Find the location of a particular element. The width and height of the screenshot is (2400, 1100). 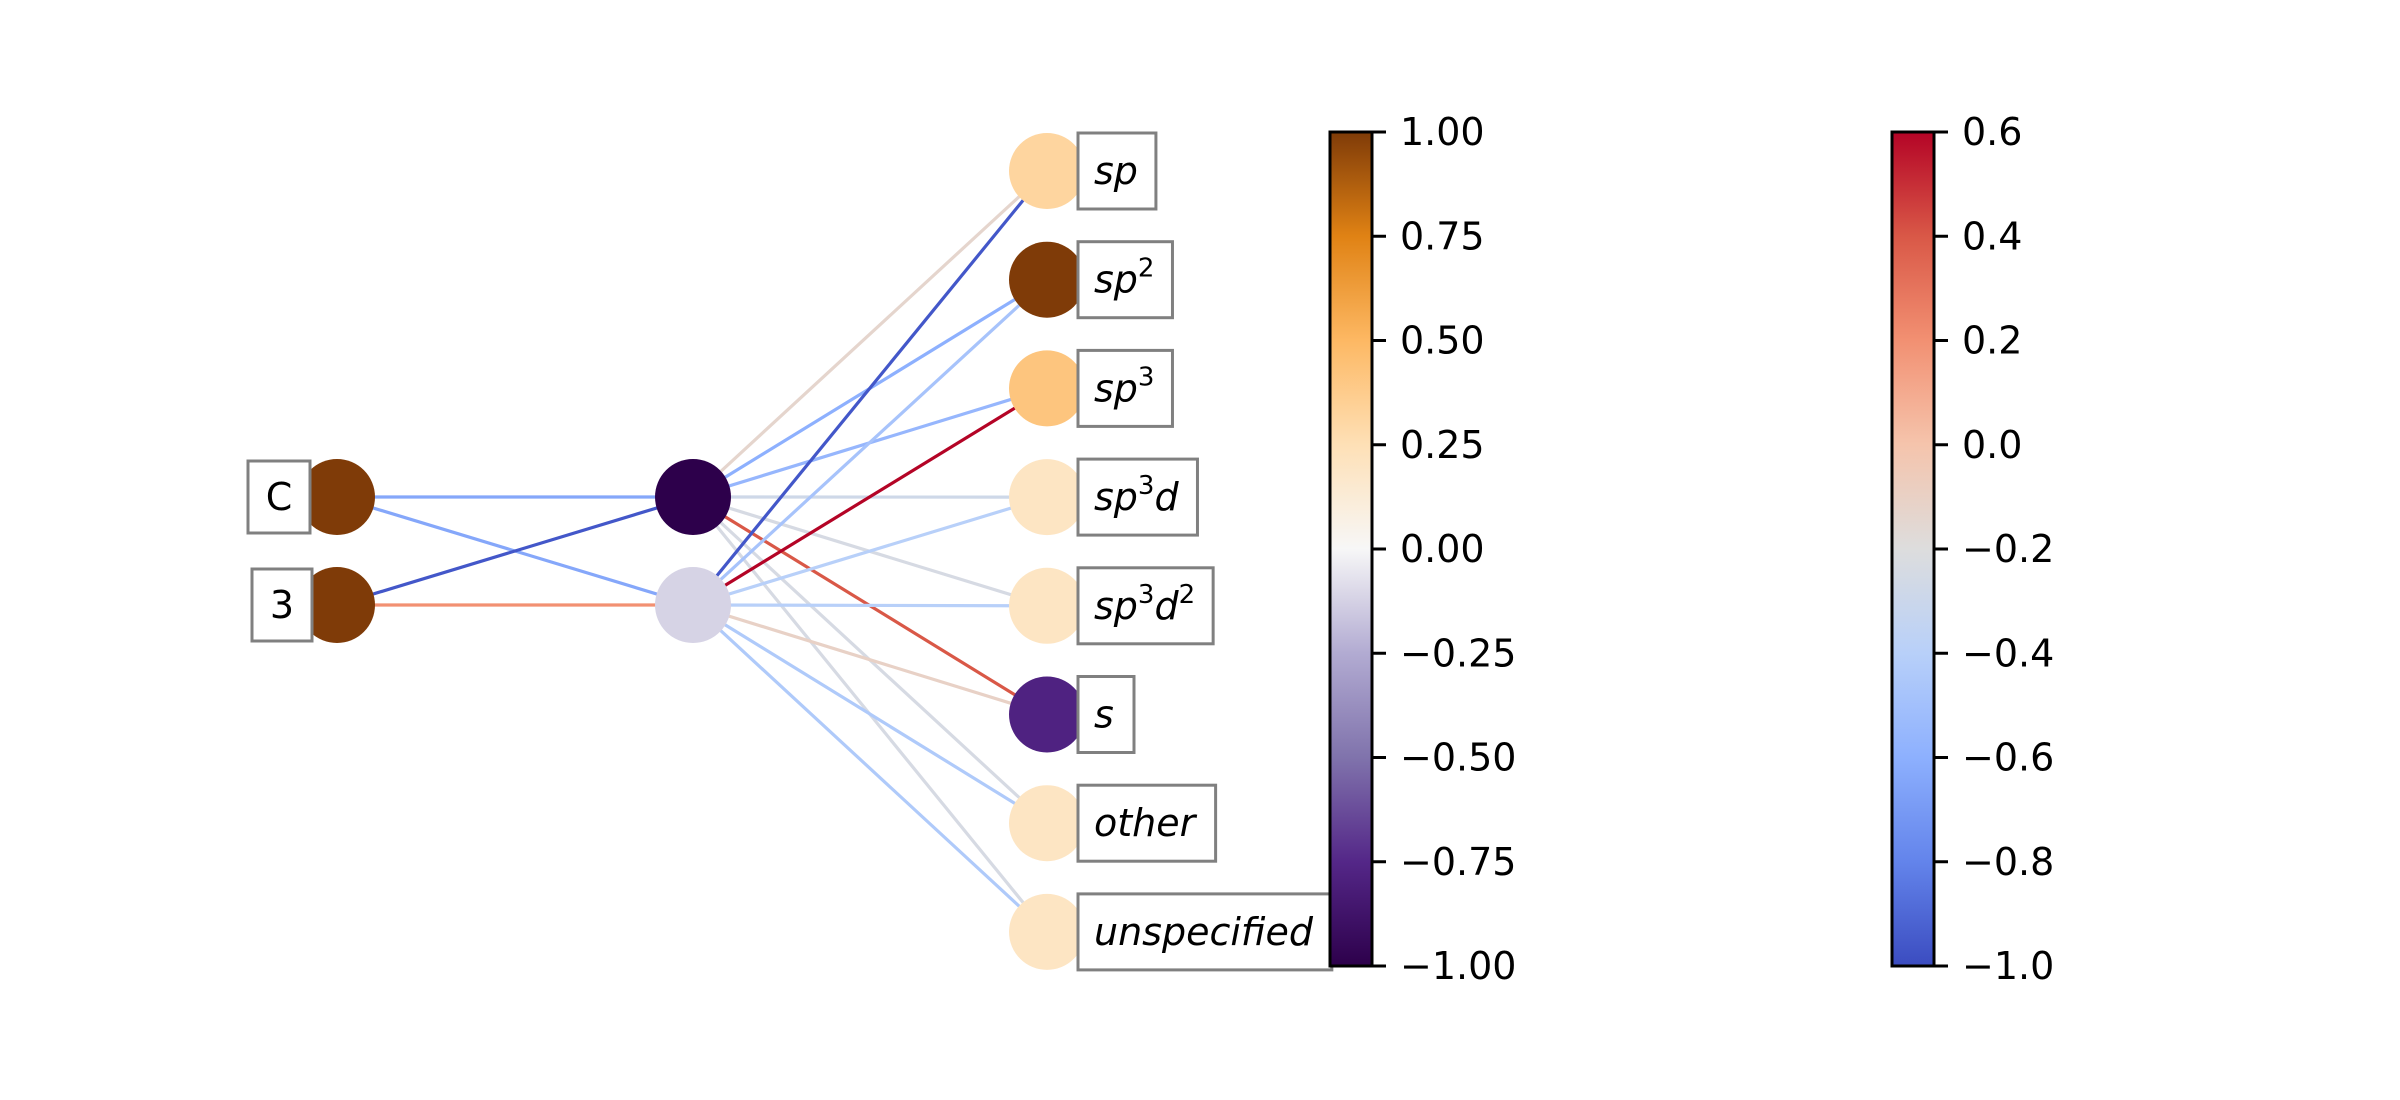

colorbar-tick-label: −1.00 is located at coordinates (1458, 966).